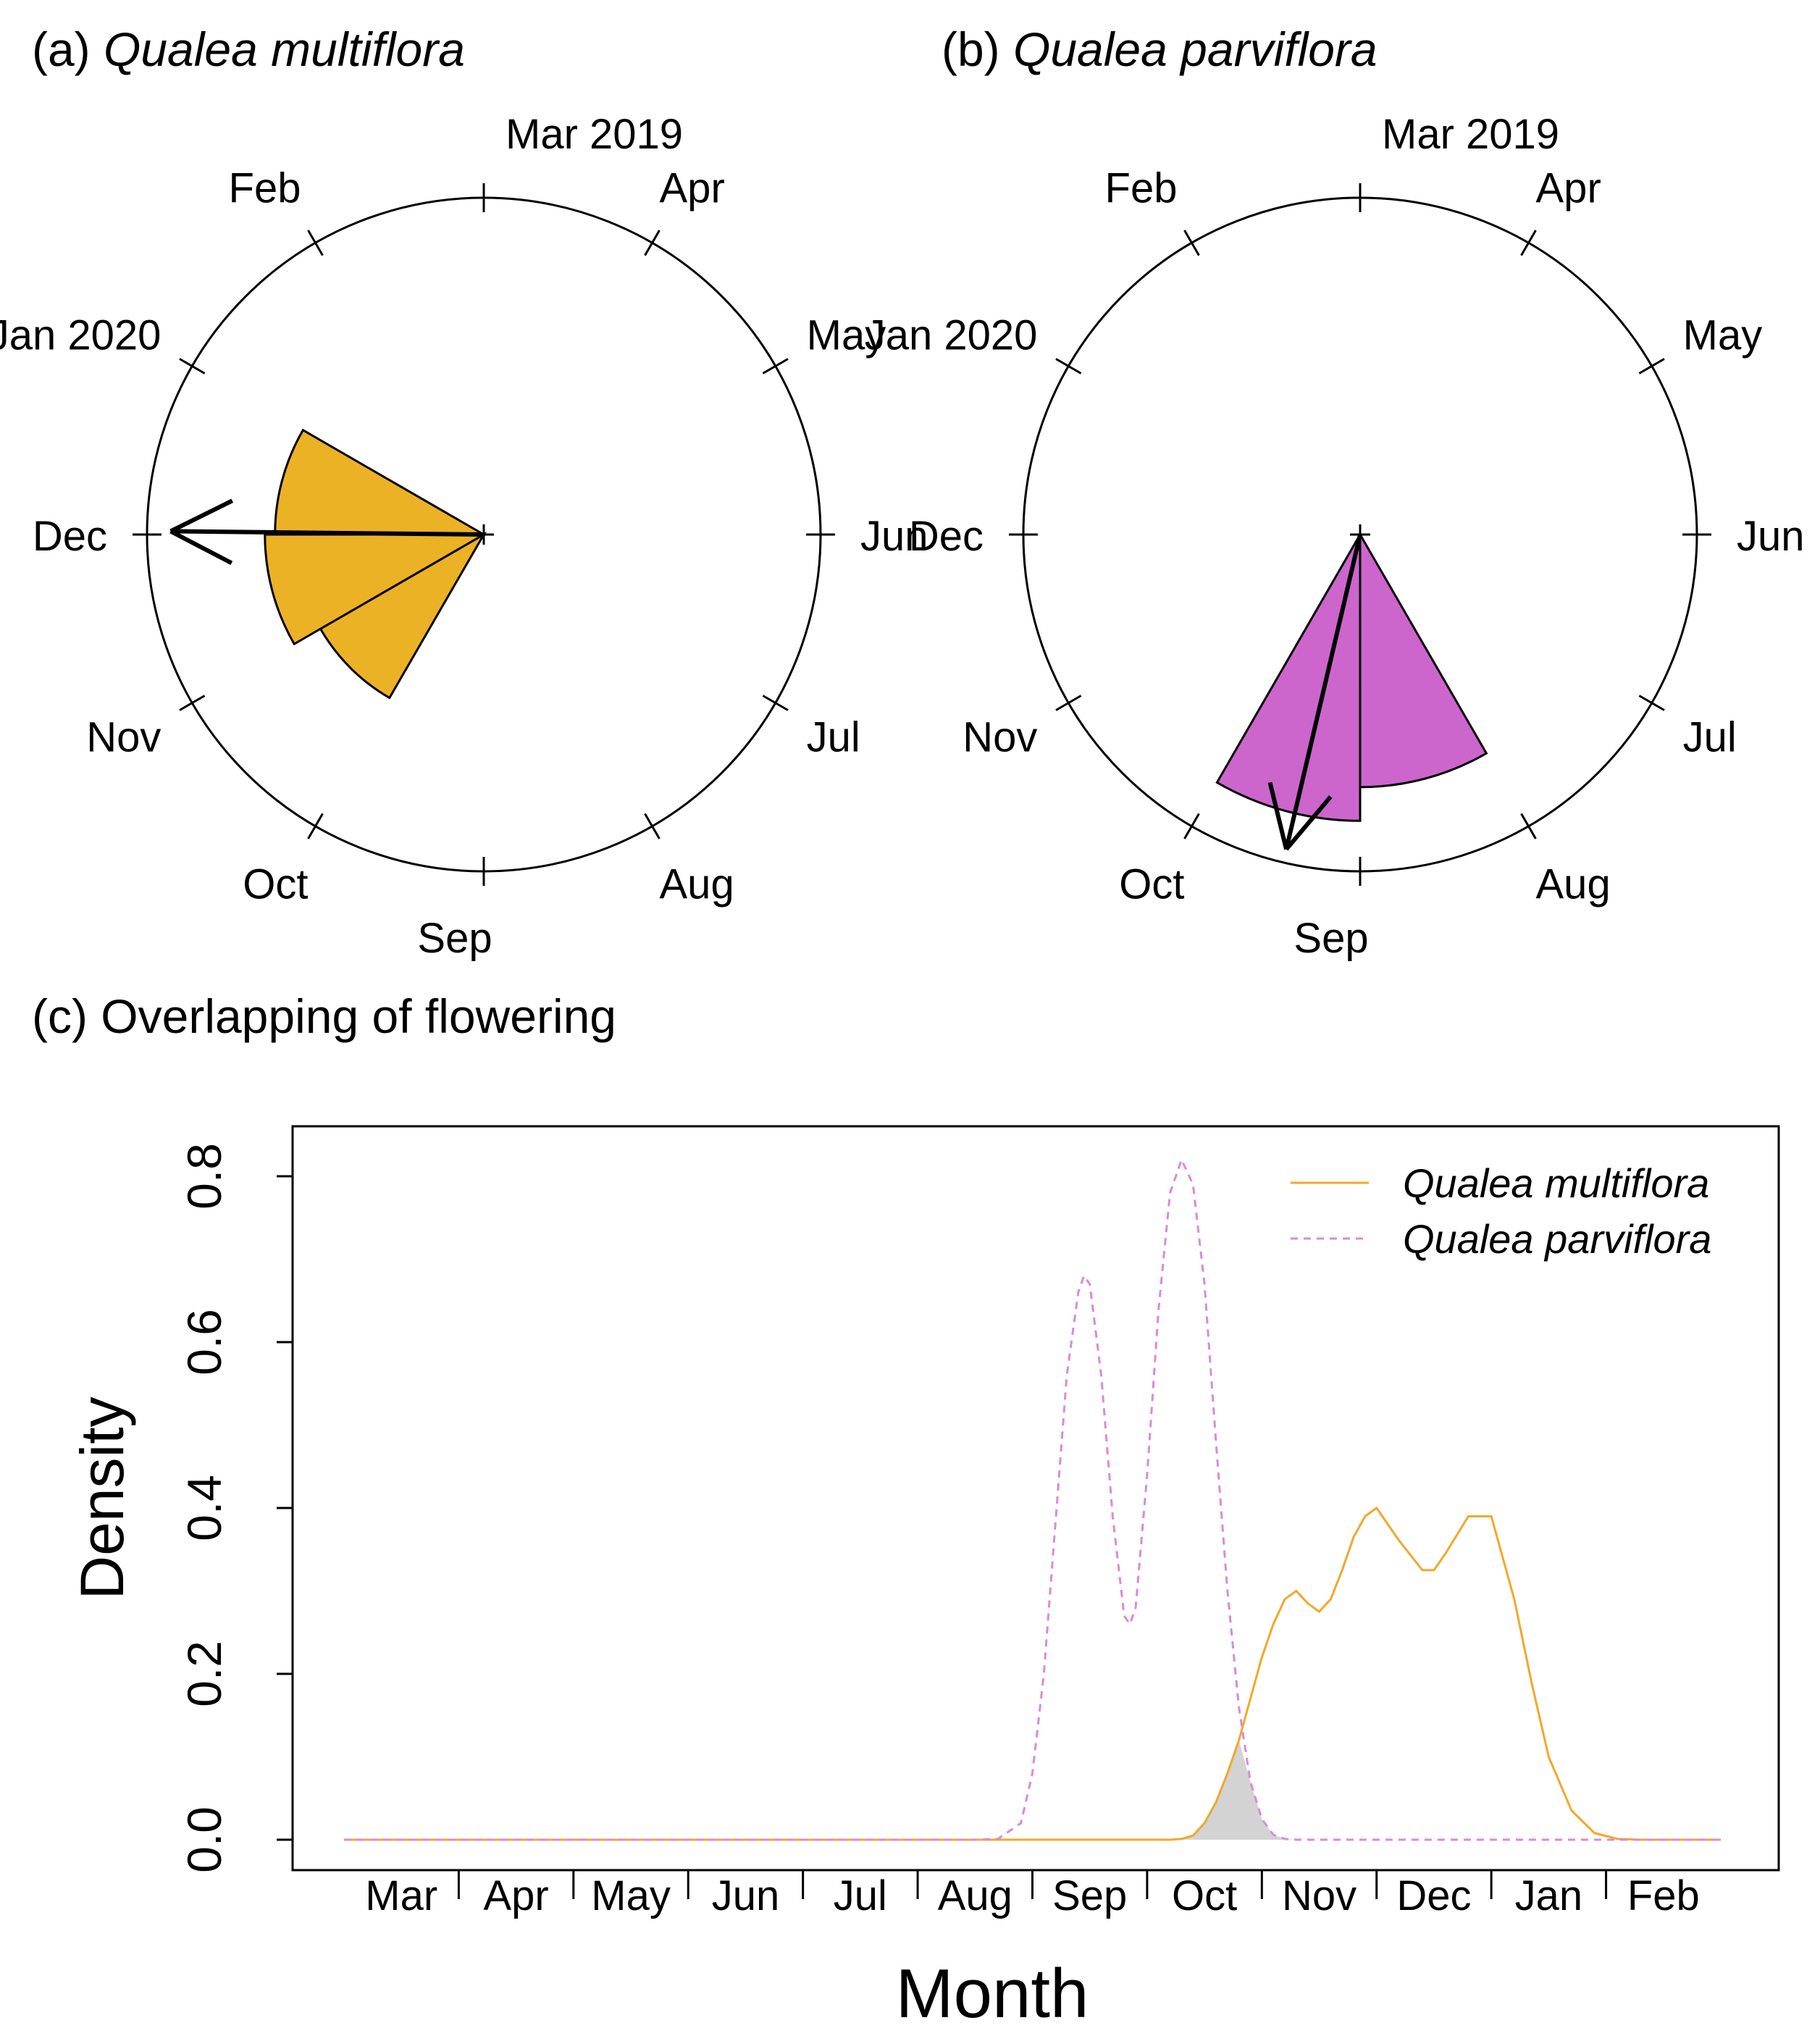 The height and width of the screenshot is (2036, 1820). What do you see at coordinates (284, 49) in the screenshot?
I see `panel-a-species: Qualea multiflora` at bounding box center [284, 49].